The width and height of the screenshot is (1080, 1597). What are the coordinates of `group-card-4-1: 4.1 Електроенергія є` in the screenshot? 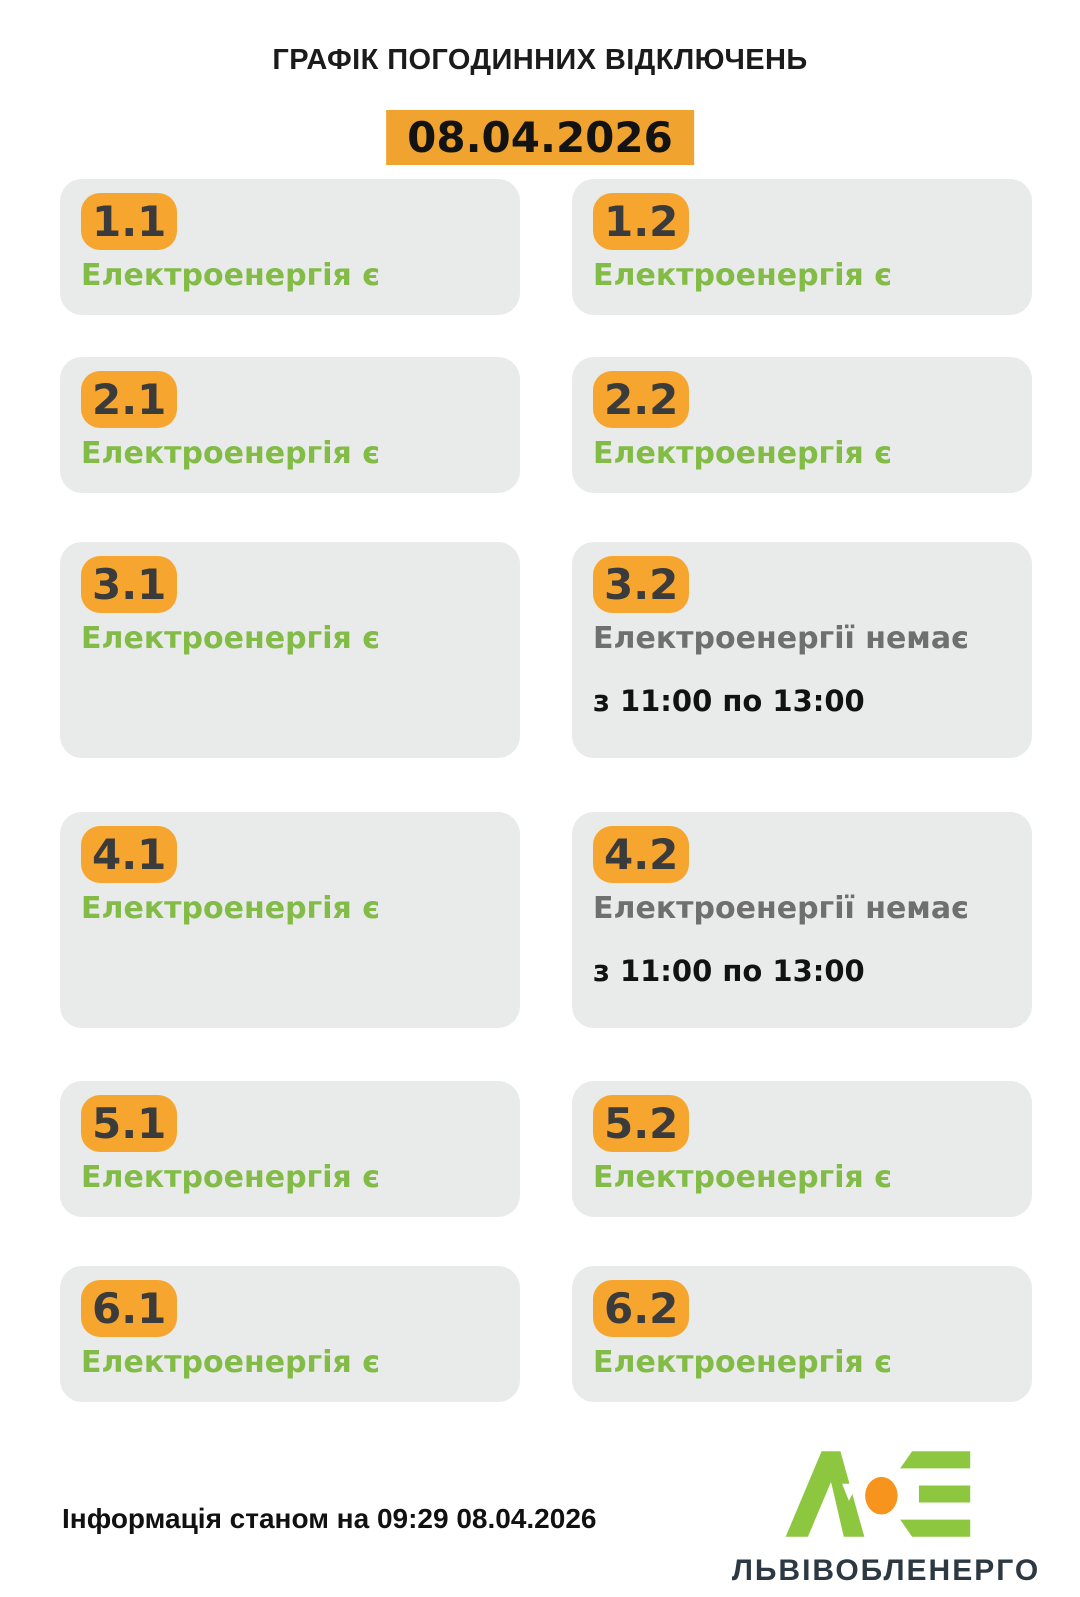 It's located at (290, 920).